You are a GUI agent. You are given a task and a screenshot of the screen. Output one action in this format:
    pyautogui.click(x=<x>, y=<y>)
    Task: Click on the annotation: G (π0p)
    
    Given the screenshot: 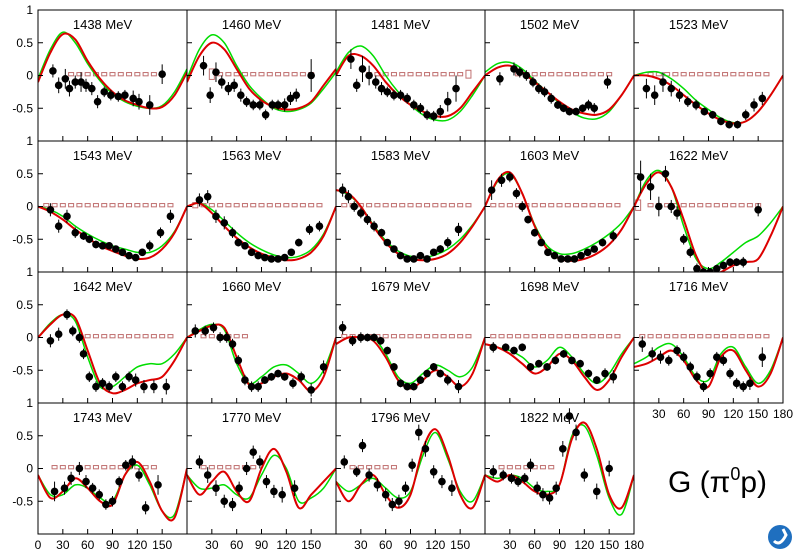 What is the action you would take?
    pyautogui.click(x=717, y=481)
    